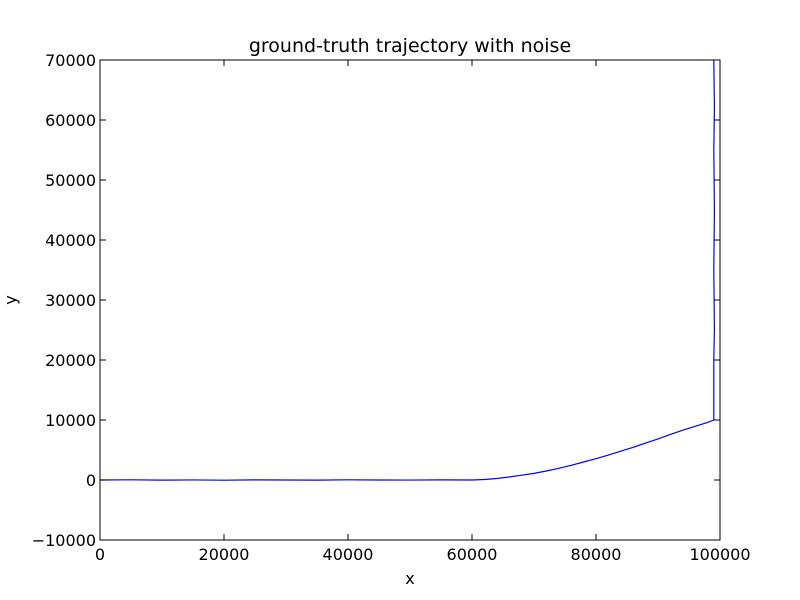 This screenshot has height=600, width=800. I want to click on x-axis-label: x, so click(409, 578).